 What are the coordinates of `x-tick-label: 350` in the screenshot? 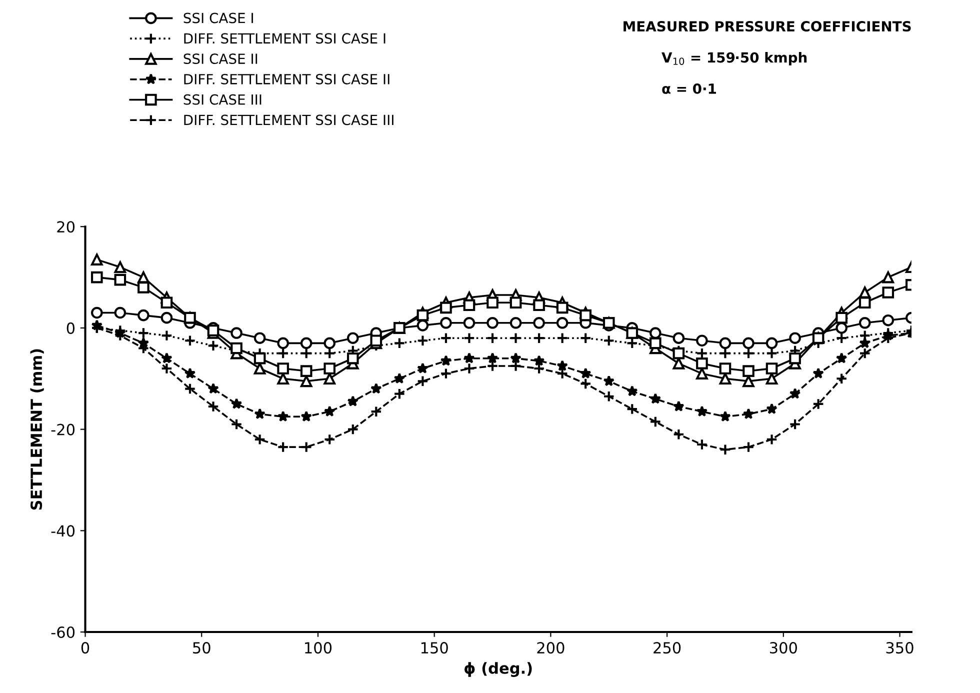 It's located at (900, 648).